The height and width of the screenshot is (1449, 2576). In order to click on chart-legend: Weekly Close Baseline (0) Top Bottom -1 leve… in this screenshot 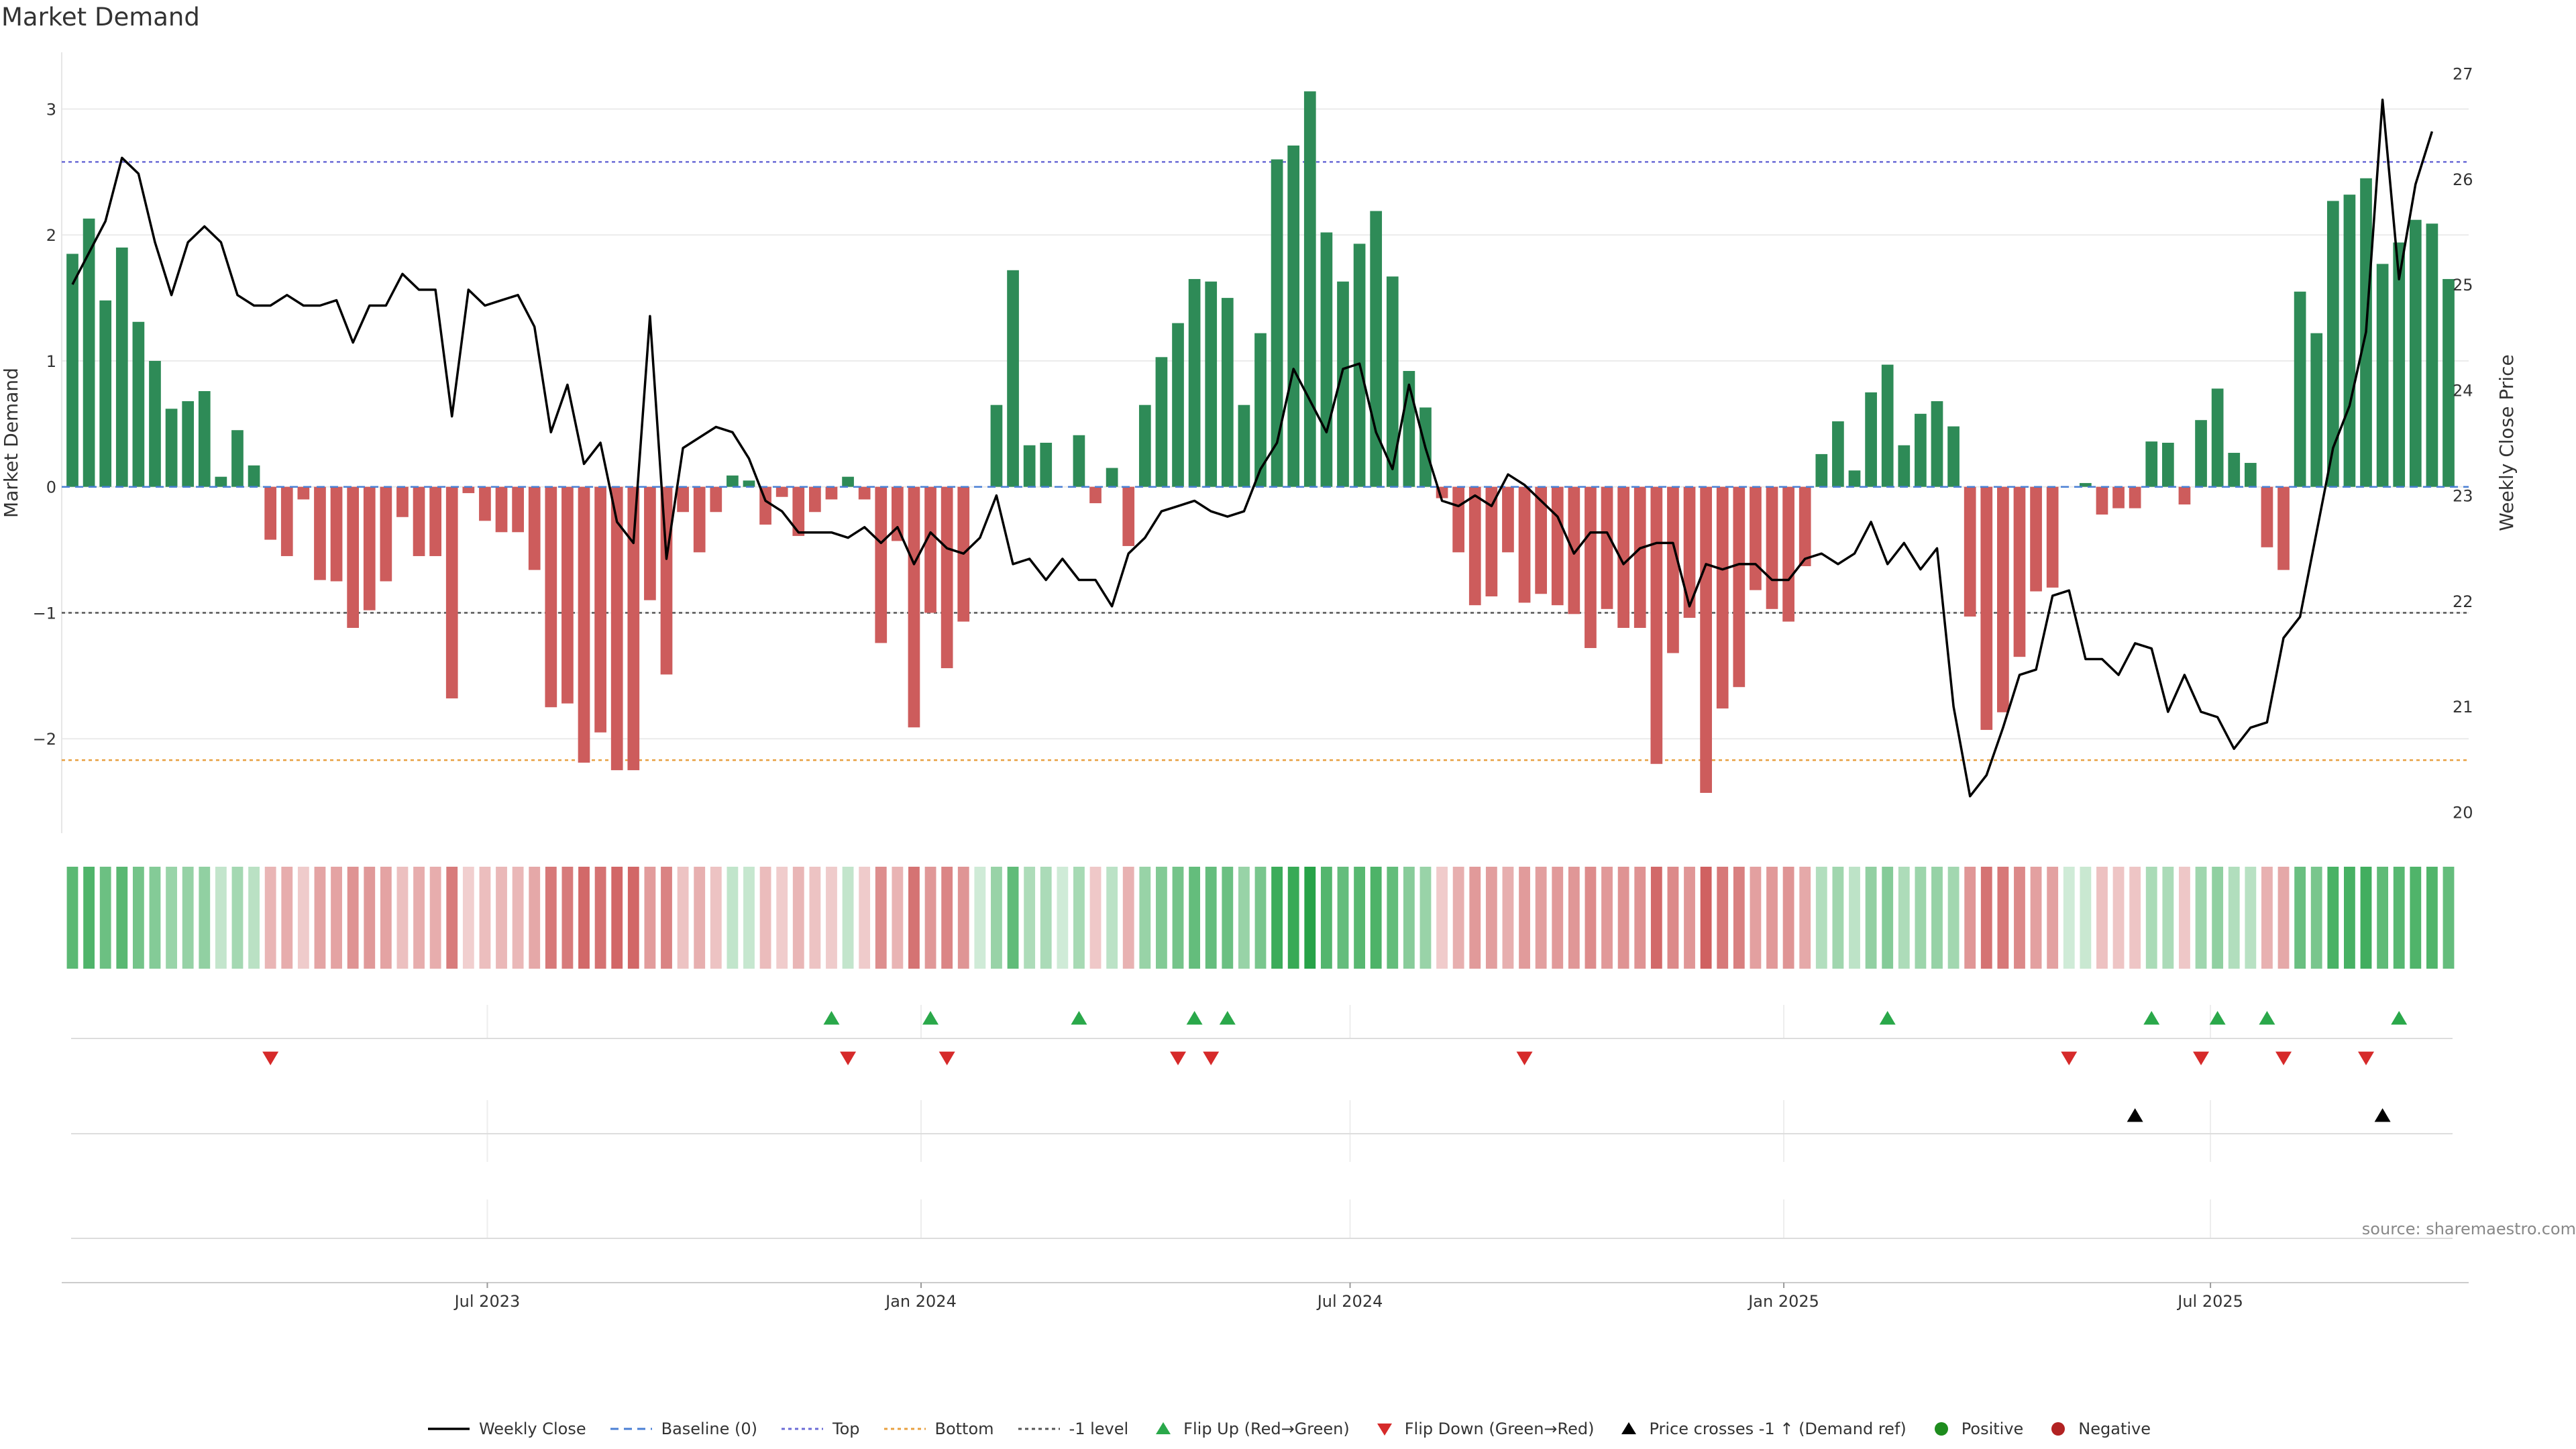, I will do `click(1288, 1429)`.